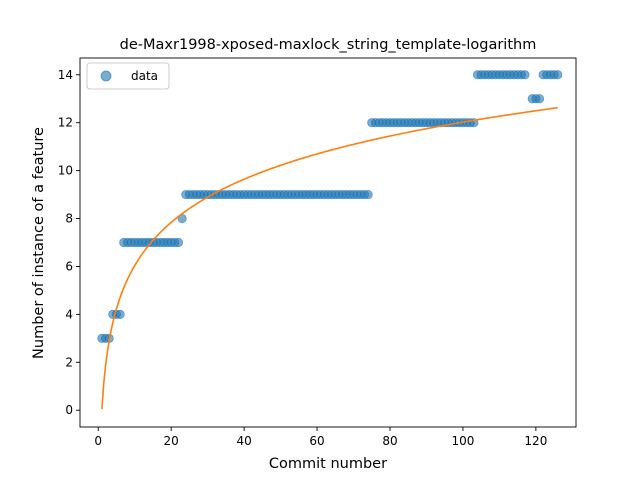 The image size is (640, 480). Describe the element at coordinates (243, 441) in the screenshot. I see `x-tick-label: 40` at that location.